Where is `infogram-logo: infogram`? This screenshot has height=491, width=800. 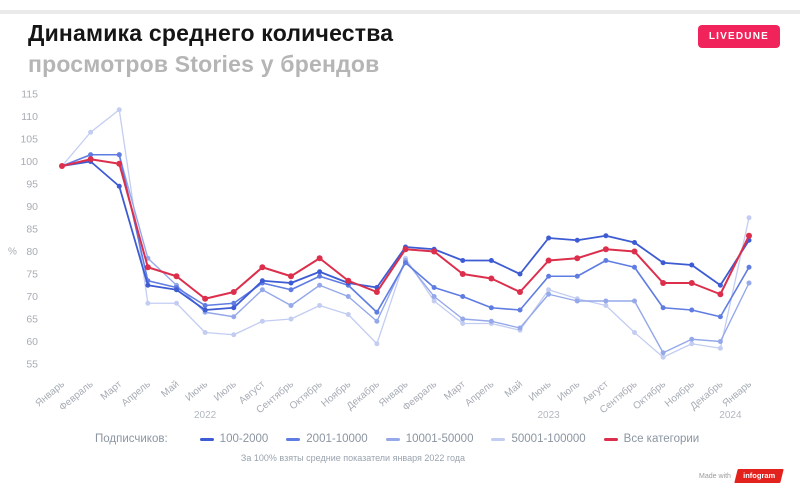 infogram-logo: infogram is located at coordinates (759, 476).